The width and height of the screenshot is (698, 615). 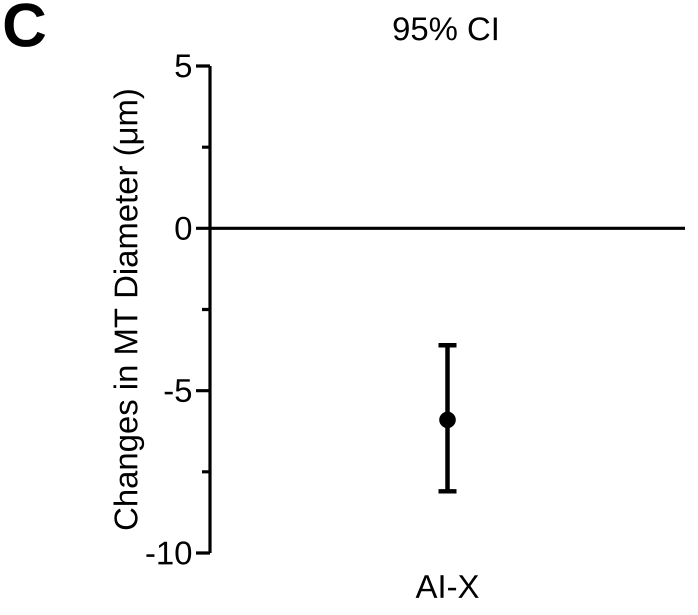 What do you see at coordinates (169, 553) in the screenshot?
I see `y-tick-label: -10` at bounding box center [169, 553].